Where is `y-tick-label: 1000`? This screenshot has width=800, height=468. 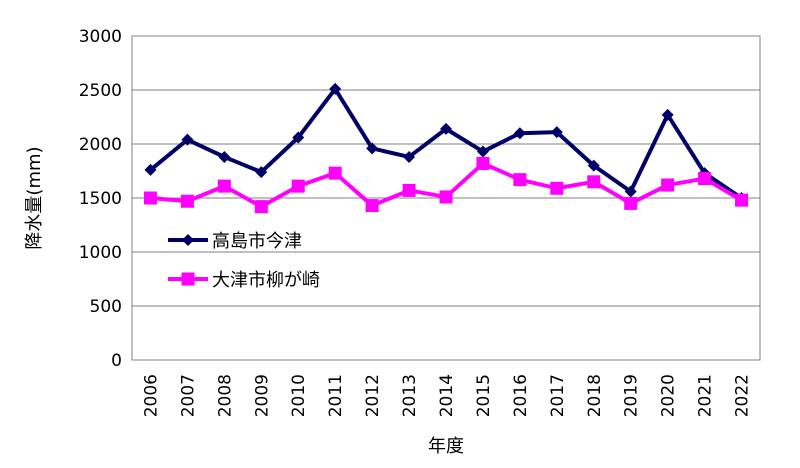 y-tick-label: 1000 is located at coordinates (100, 253).